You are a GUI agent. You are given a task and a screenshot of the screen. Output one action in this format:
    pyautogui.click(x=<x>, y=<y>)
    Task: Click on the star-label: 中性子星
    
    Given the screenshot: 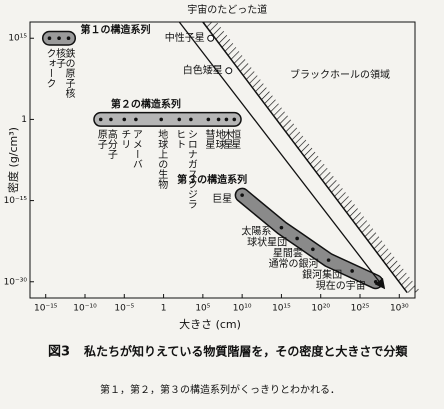 What is the action you would take?
    pyautogui.click(x=185, y=37)
    